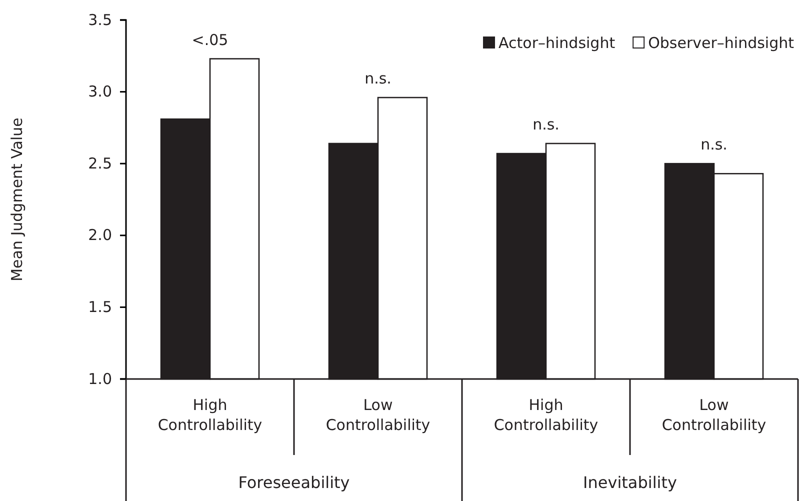  What do you see at coordinates (557, 43) in the screenshot?
I see `legend-label: Actor–hindsight` at bounding box center [557, 43].